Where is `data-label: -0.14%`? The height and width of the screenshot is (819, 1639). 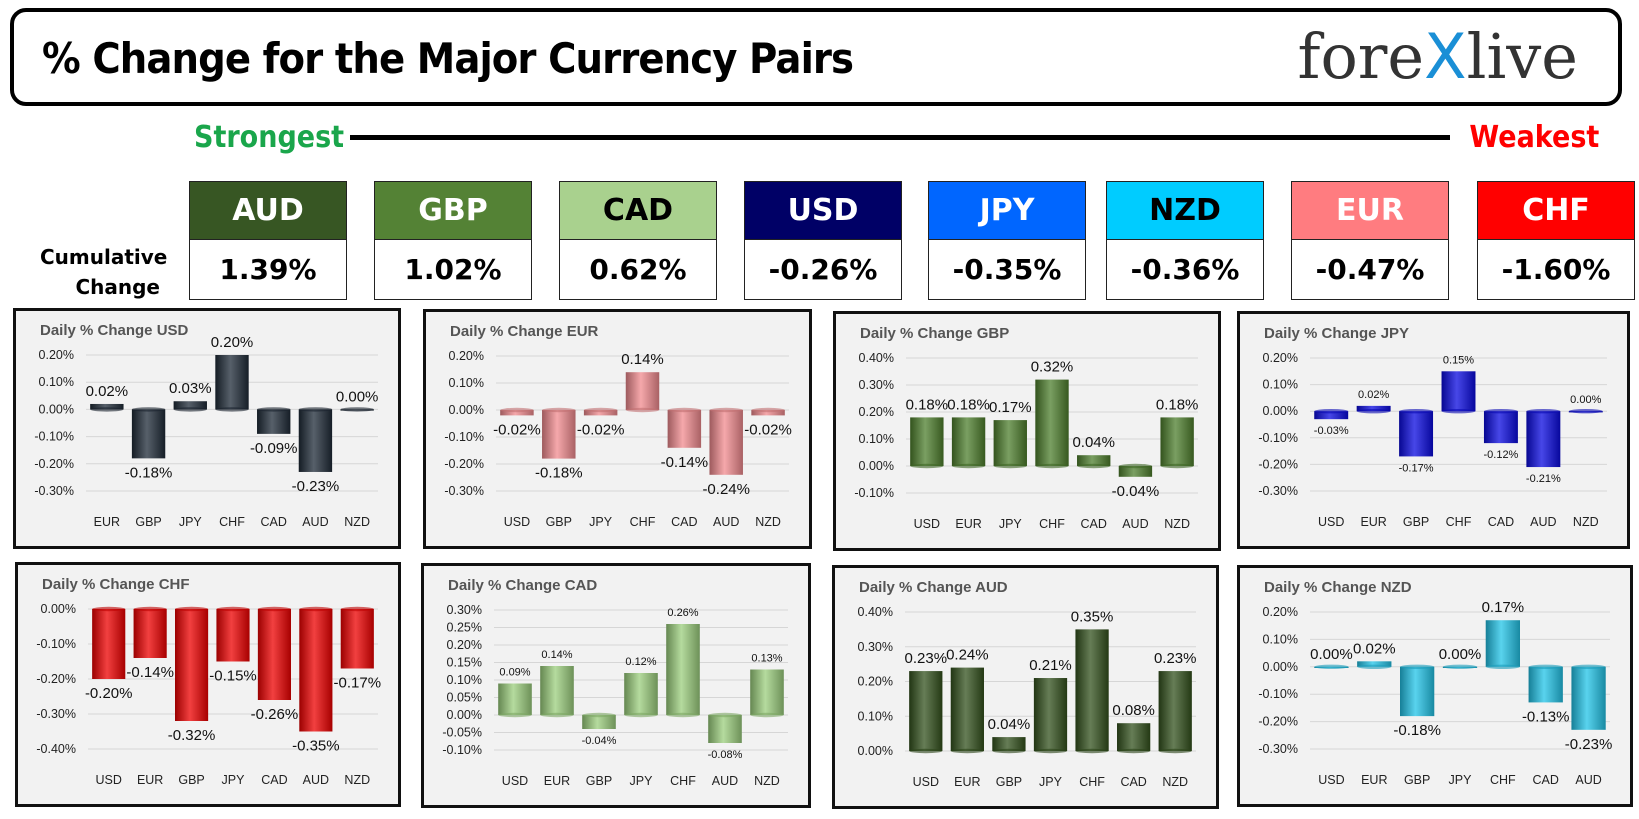 data-label: -0.14% is located at coordinates (150, 672).